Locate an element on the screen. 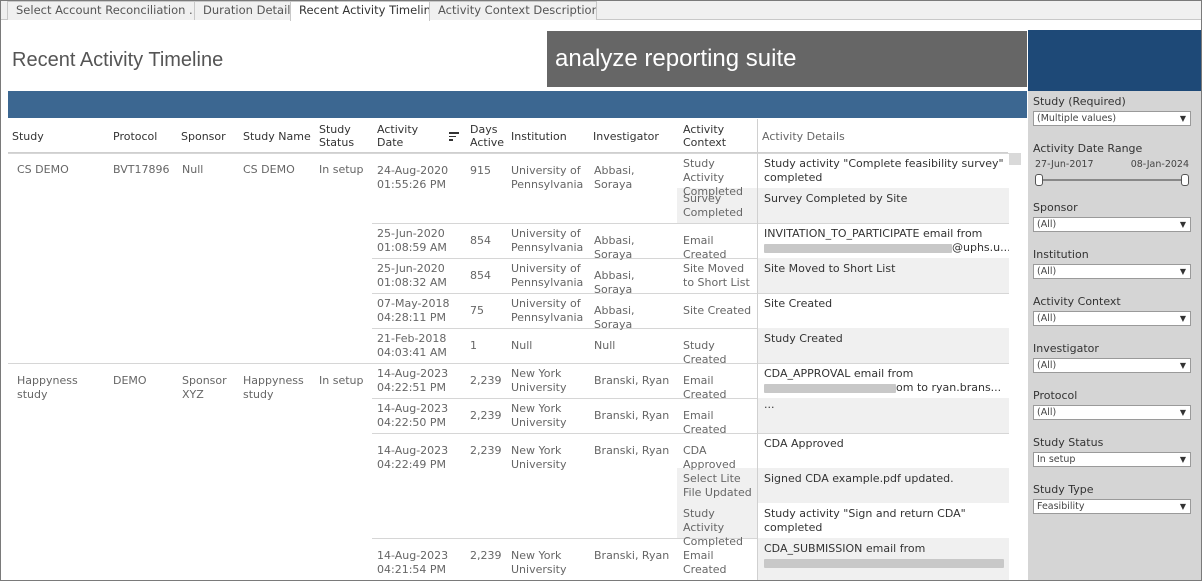  filter-label: Investigator is located at coordinates (1066, 348).